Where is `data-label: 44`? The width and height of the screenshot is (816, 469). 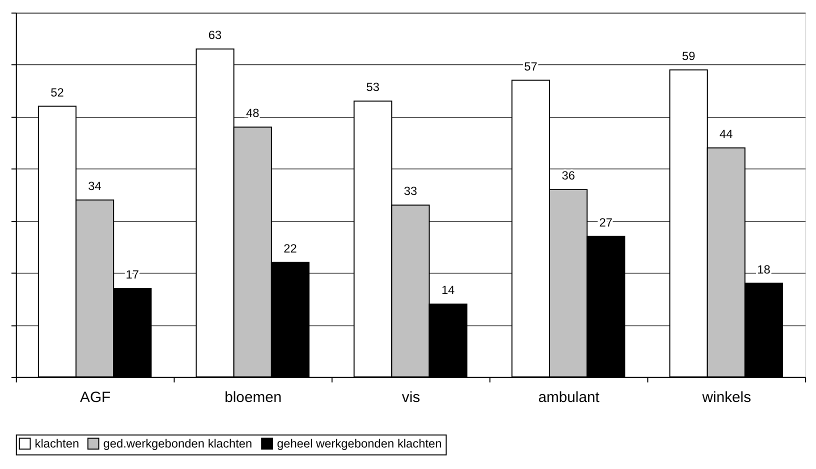
data-label: 44 is located at coordinates (727, 134).